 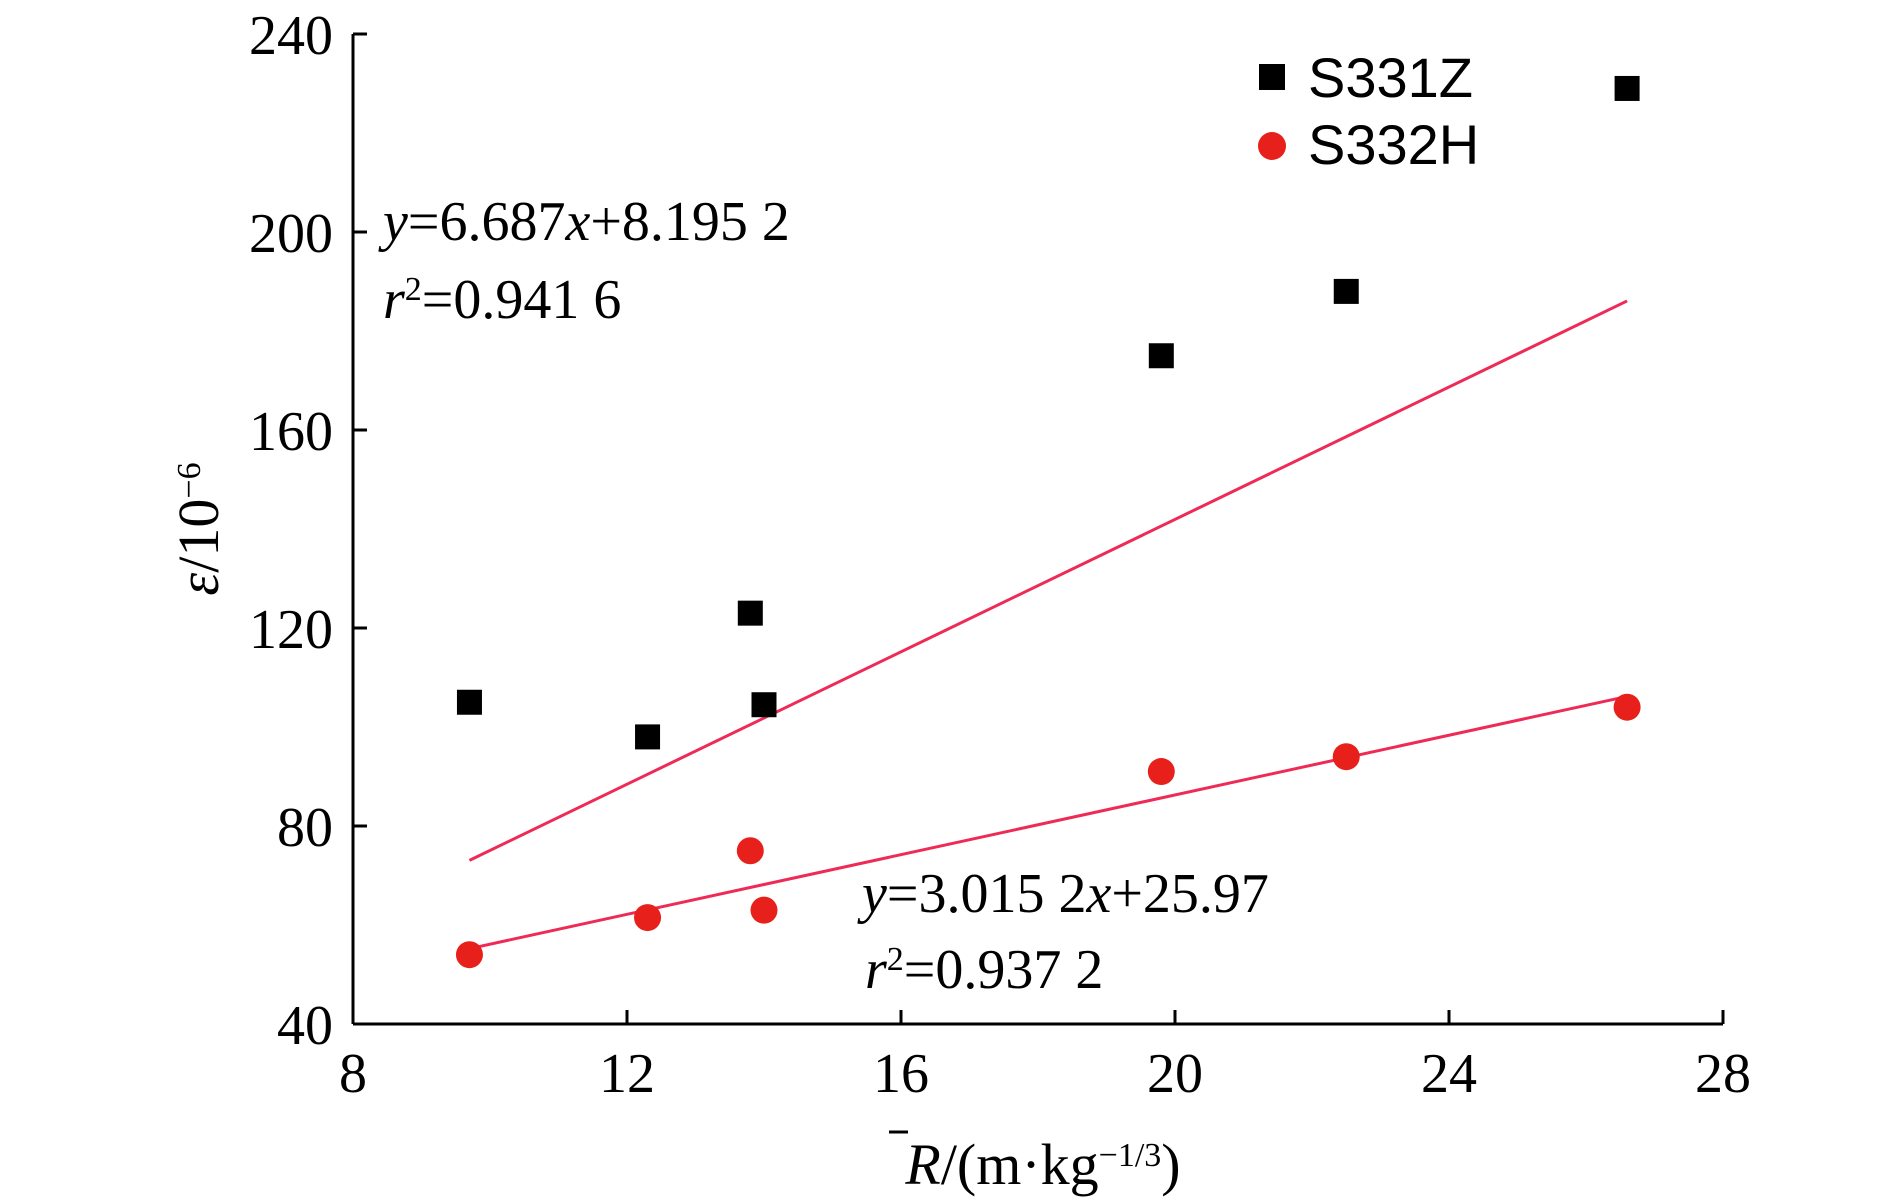 What do you see at coordinates (627, 1074) in the screenshot?
I see `x-tick-label: 12` at bounding box center [627, 1074].